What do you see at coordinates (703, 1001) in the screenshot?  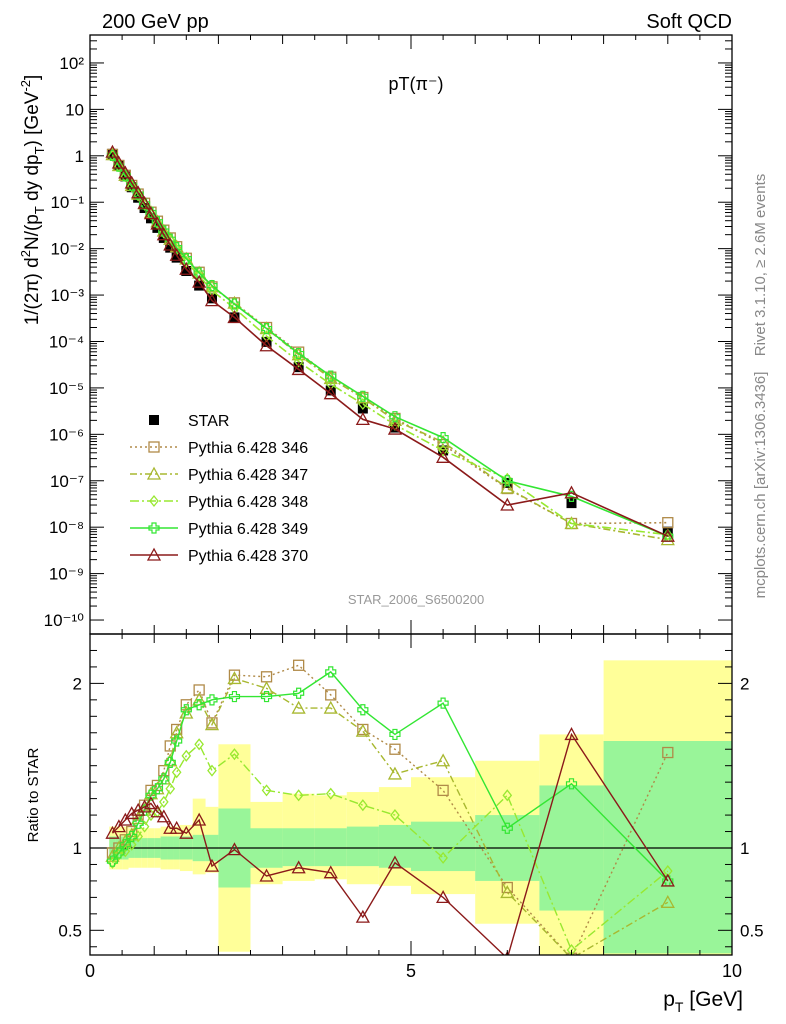 I see `x-axis-title: pT [GeV]` at bounding box center [703, 1001].